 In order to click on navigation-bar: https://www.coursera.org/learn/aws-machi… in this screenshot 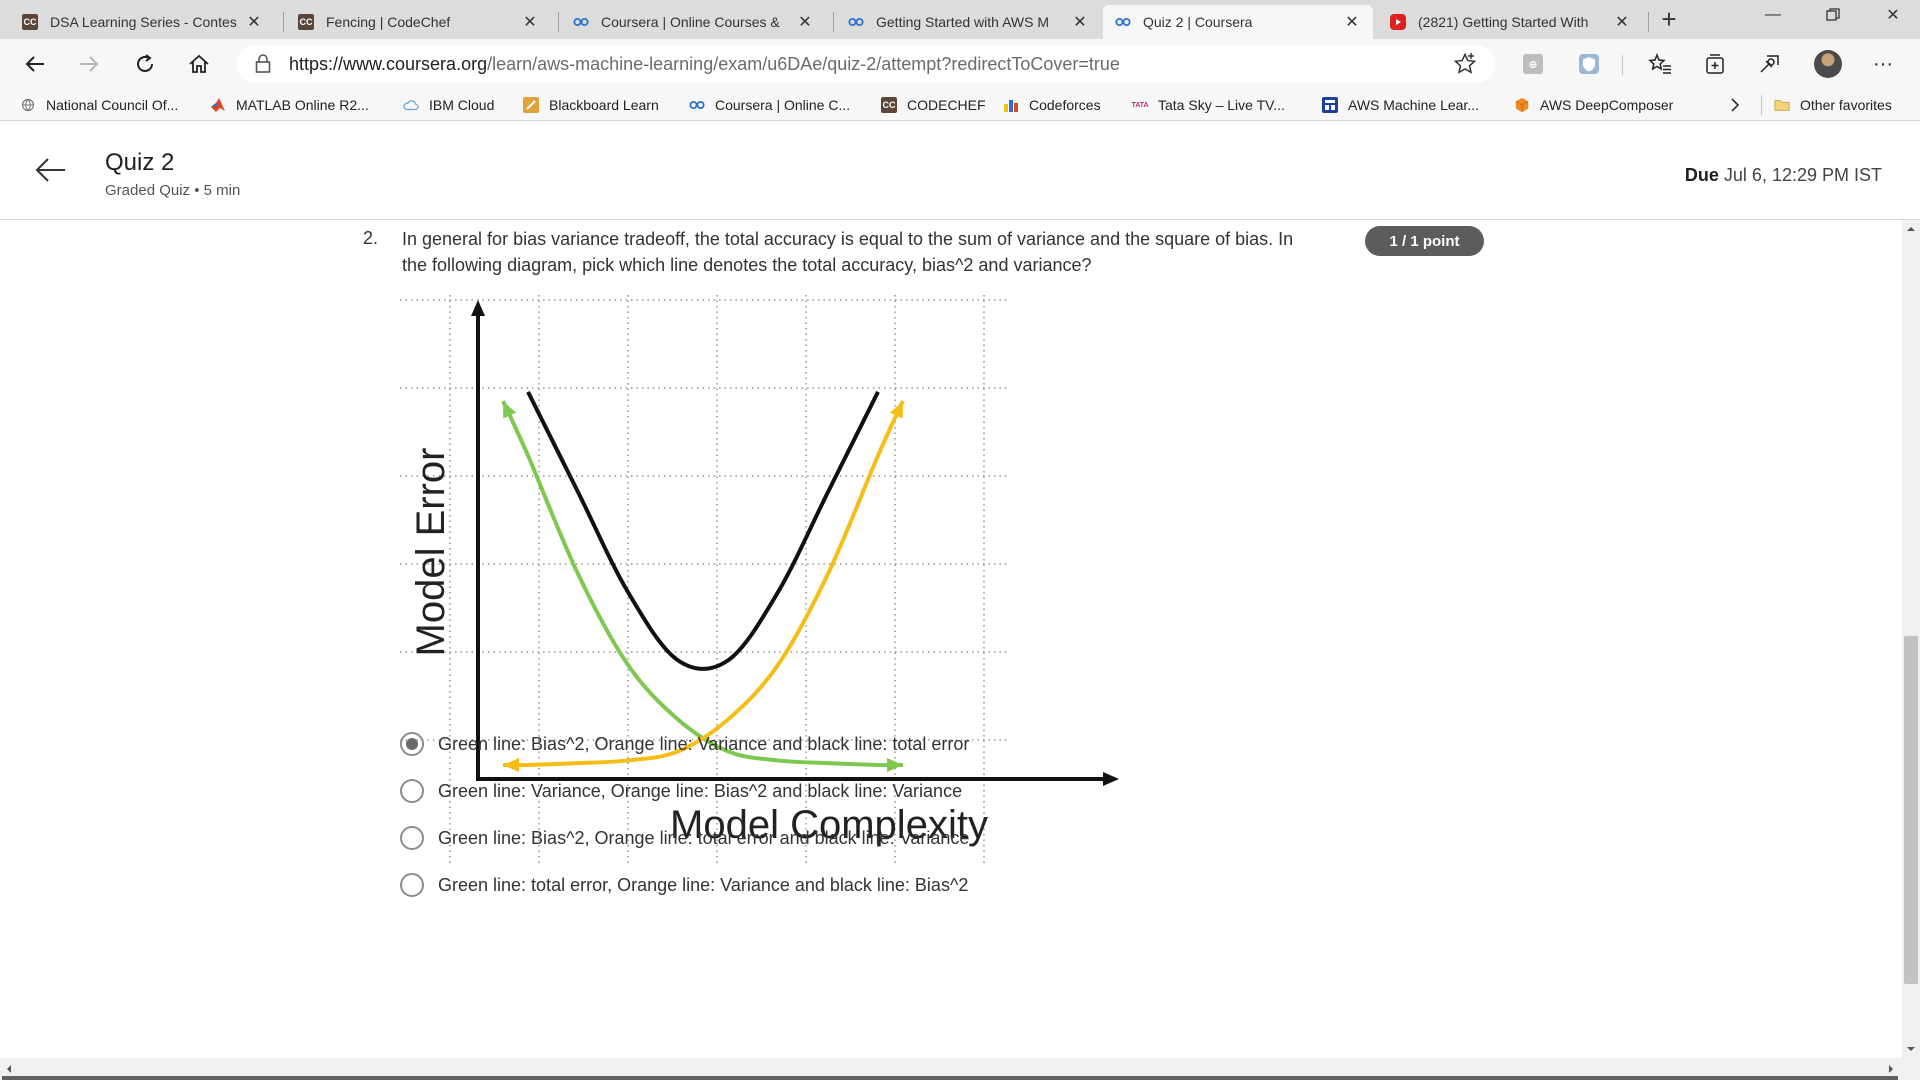, I will do `click(960, 64)`.